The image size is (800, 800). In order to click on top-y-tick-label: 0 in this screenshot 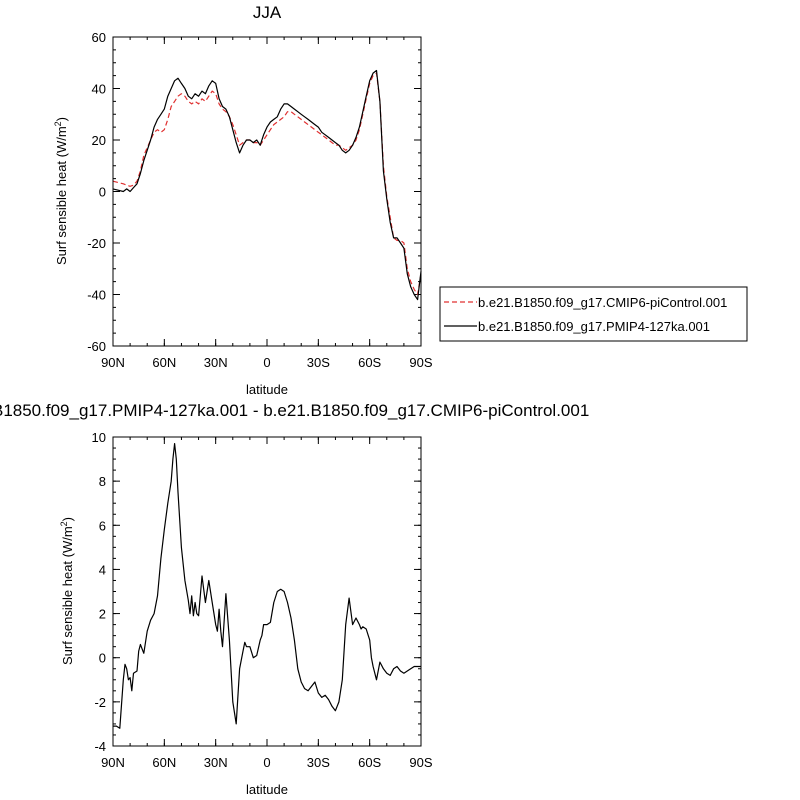, I will do `click(102, 192)`.